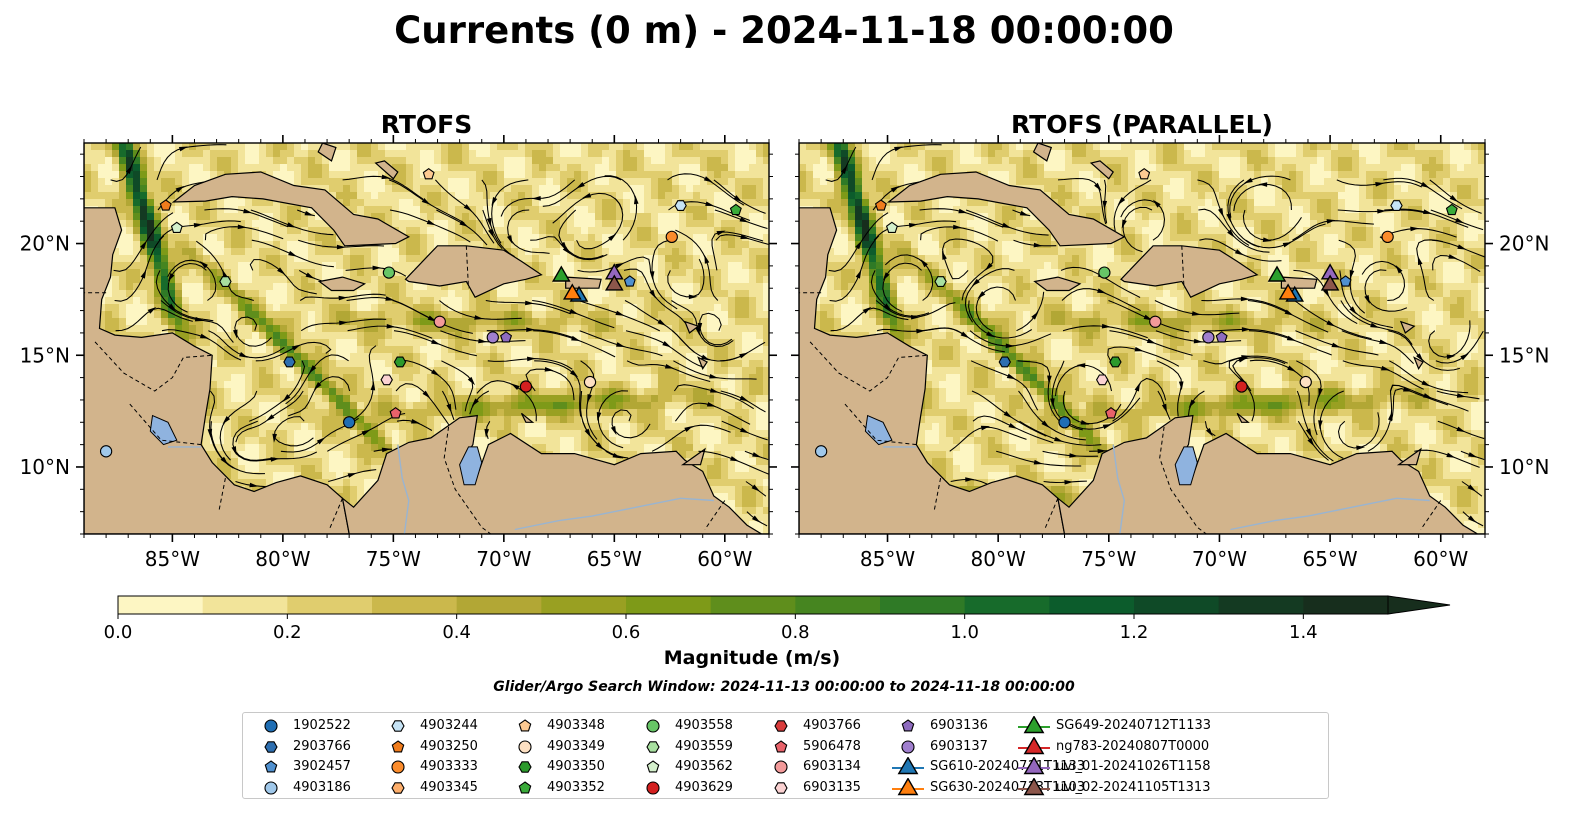  What do you see at coordinates (427, 124) in the screenshot?
I see `panel-title: RTOFS` at bounding box center [427, 124].